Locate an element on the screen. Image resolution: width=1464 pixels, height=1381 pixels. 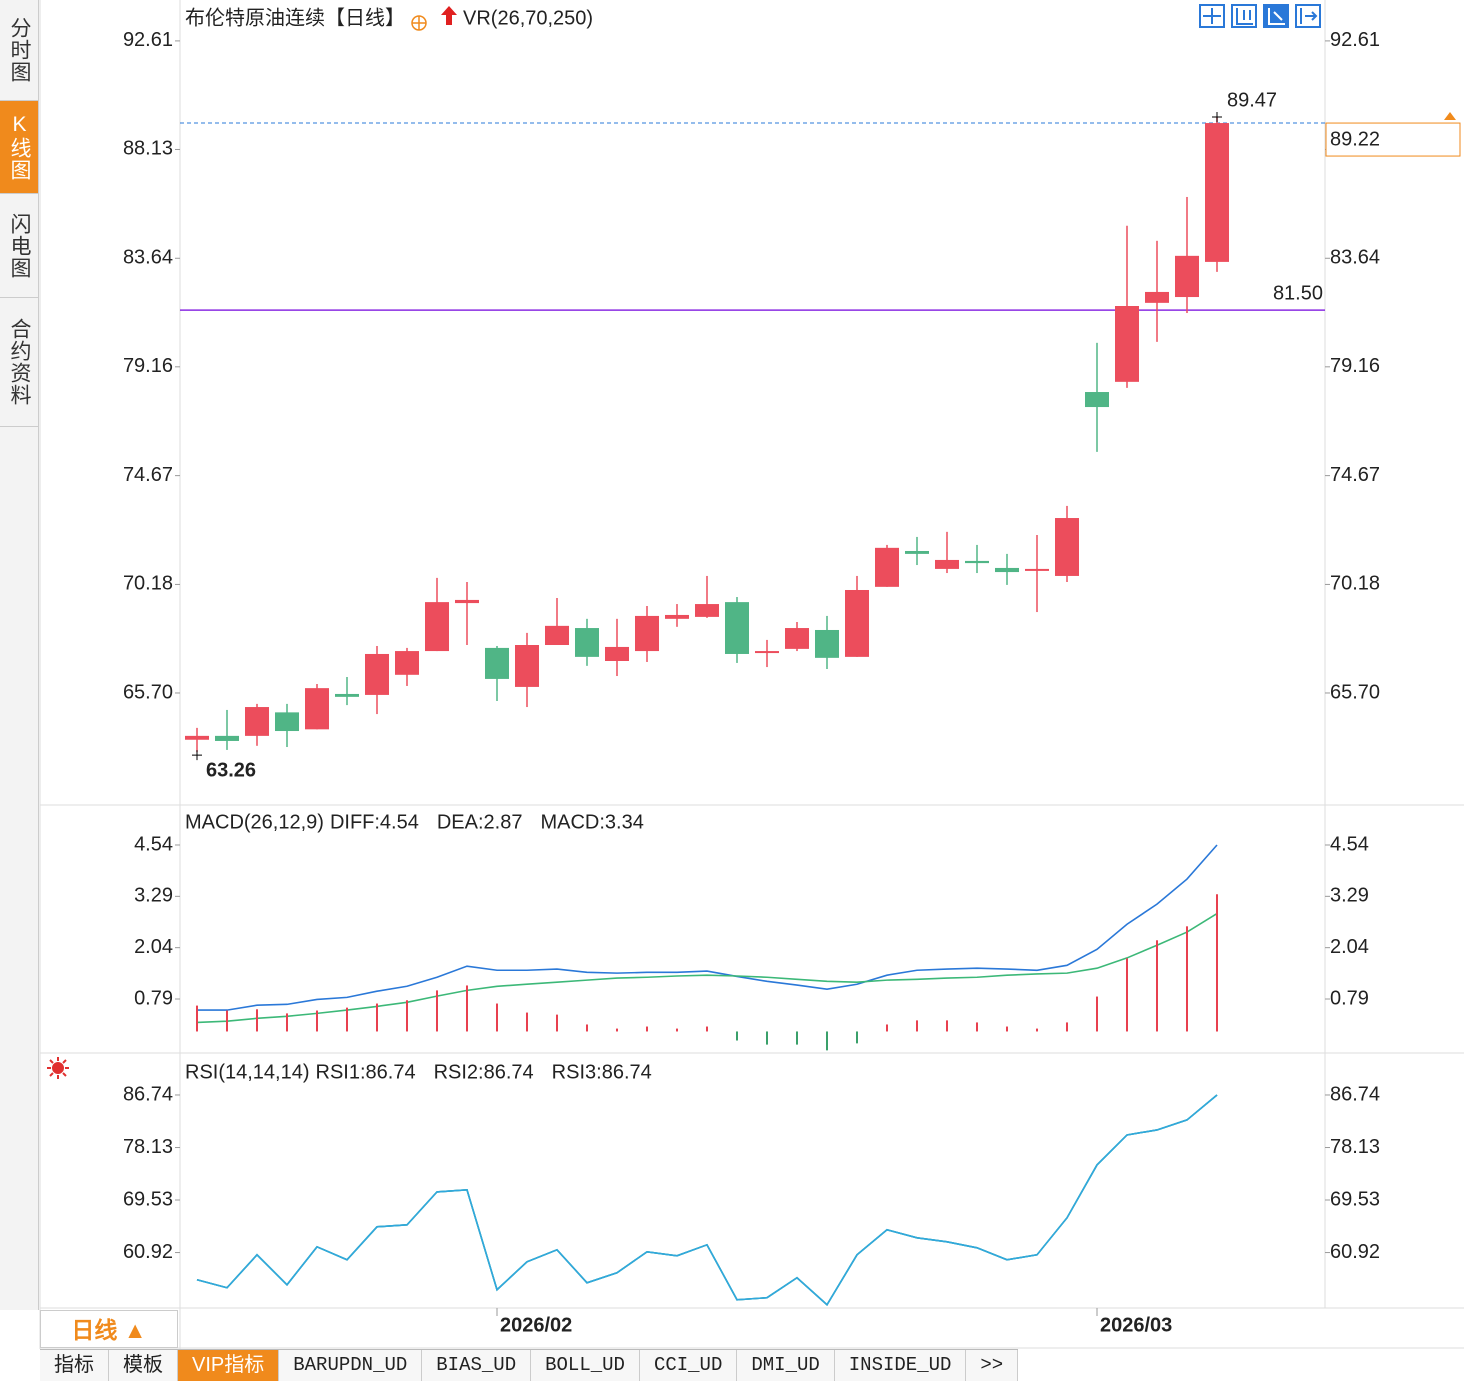
x-tick-label: 2026/03 is located at coordinates (1136, 1325).